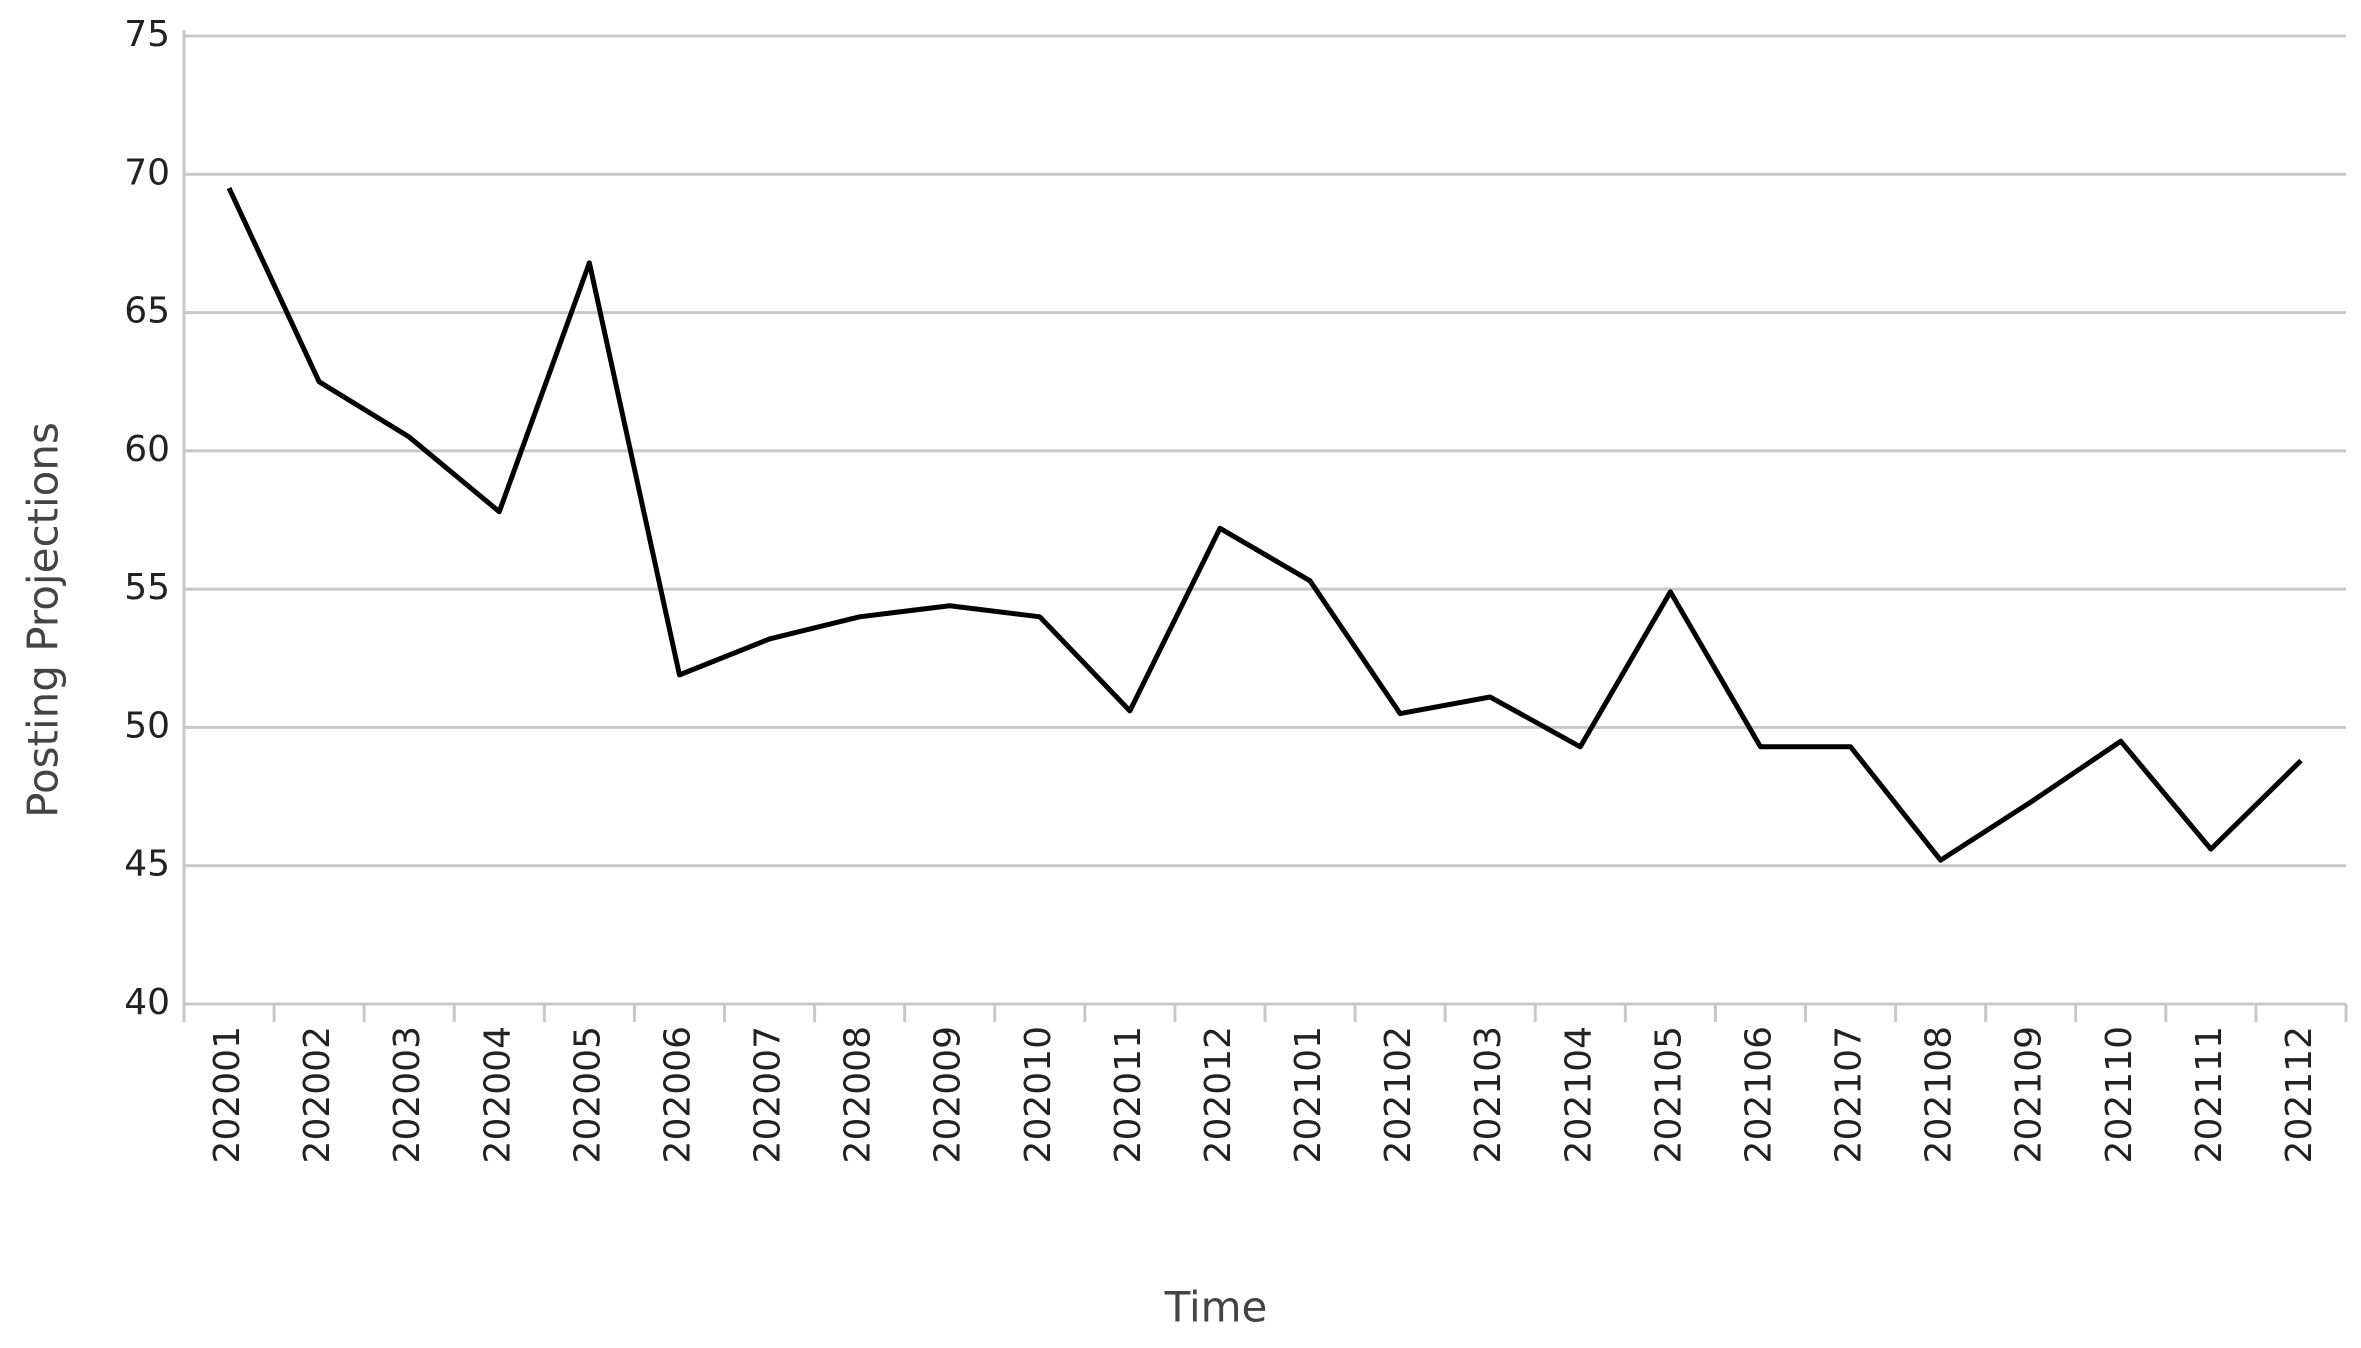 This screenshot has width=2361, height=1348. I want to click on y-tick-label: 65, so click(147, 311).